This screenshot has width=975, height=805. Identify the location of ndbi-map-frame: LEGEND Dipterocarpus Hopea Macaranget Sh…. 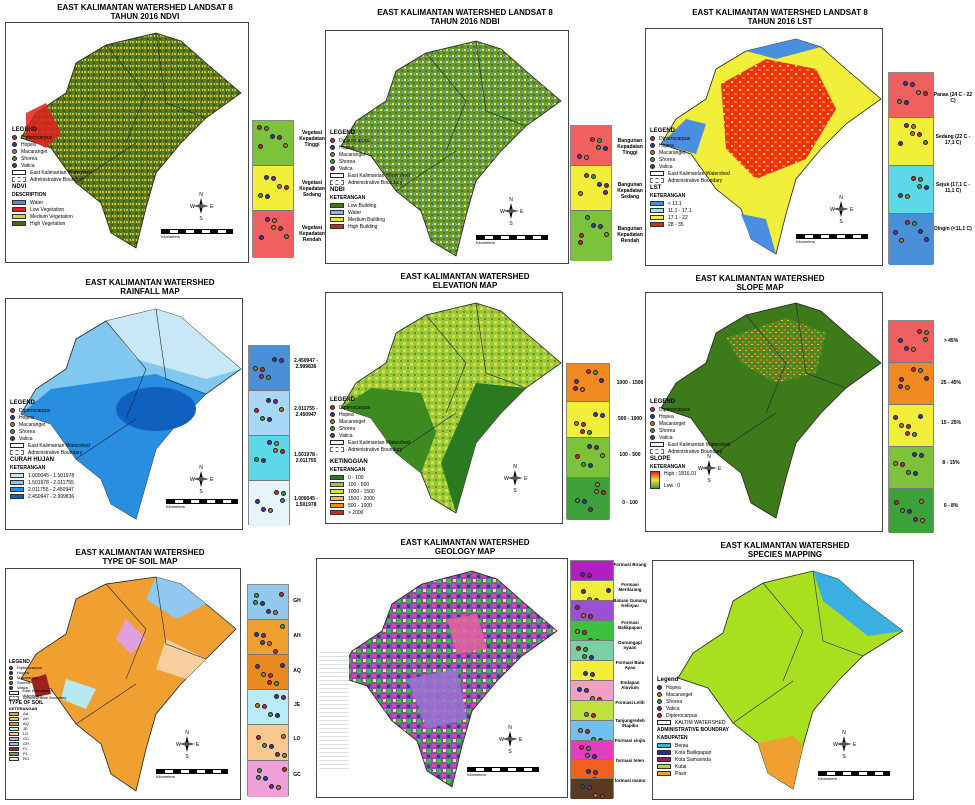
(447, 147).